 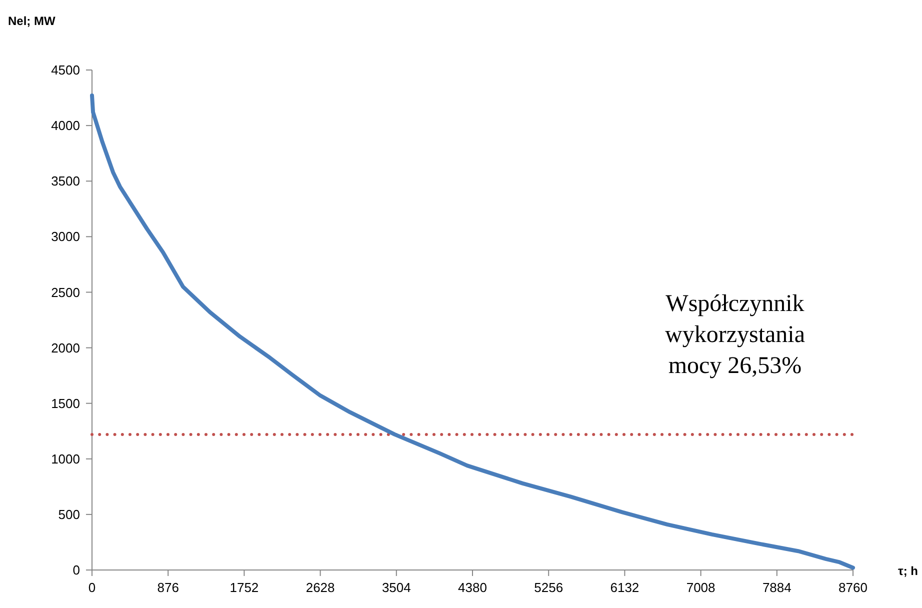 What do you see at coordinates (65, 70) in the screenshot?
I see `y-tick-label: 4500` at bounding box center [65, 70].